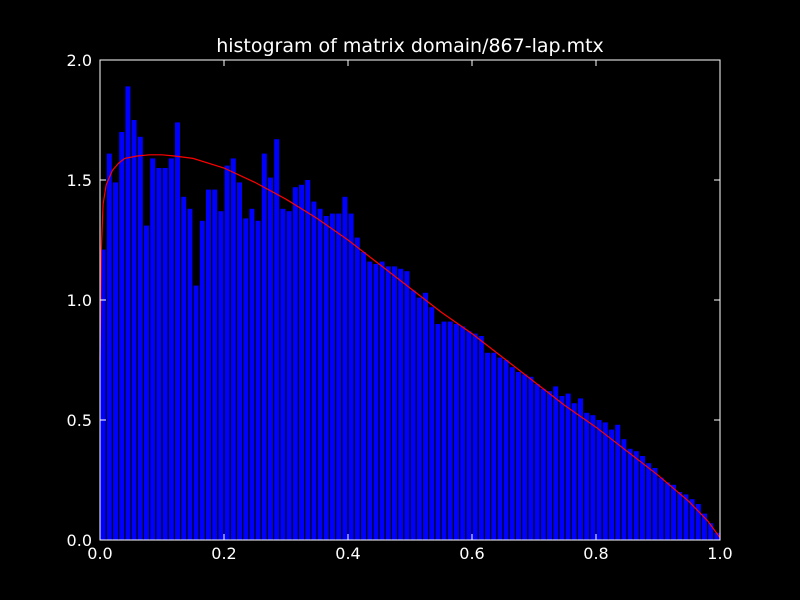 Image resolution: width=800 pixels, height=600 pixels. I want to click on x-tick-label: 0.4, so click(347, 553).